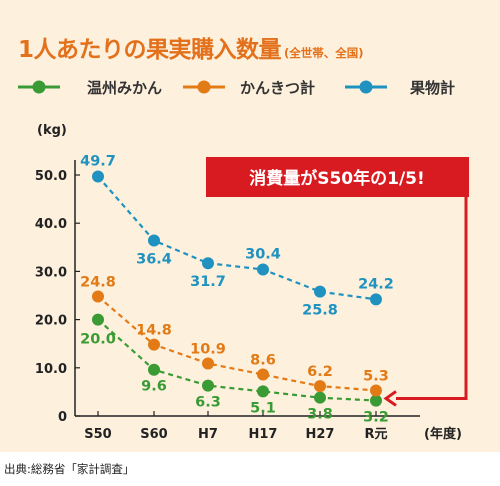 The height and width of the screenshot is (486, 500). I want to click on x-axis-unit: (年度), so click(443, 434).